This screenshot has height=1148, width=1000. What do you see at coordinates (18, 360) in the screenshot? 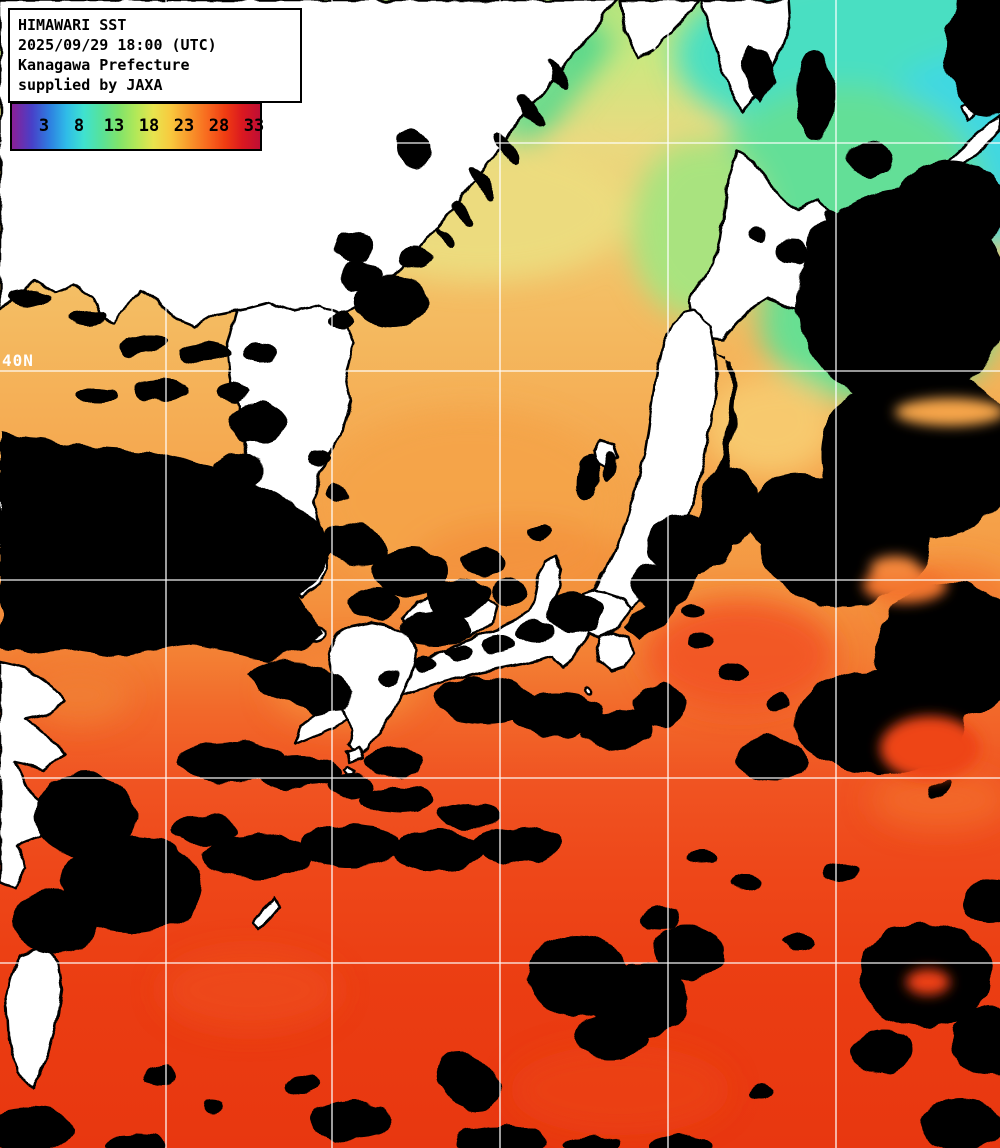
I see `latitude-label-40n: 40N` at bounding box center [18, 360].